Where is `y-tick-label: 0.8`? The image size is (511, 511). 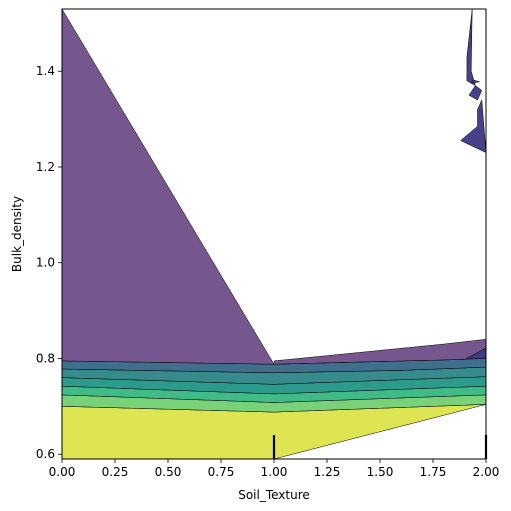
y-tick-label: 0.8 is located at coordinates (45, 358).